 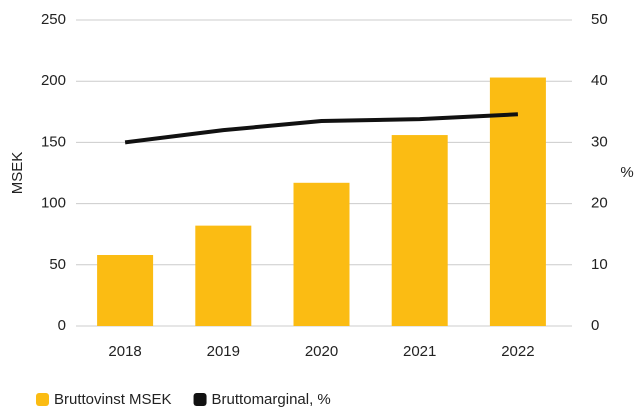 I want to click on x-tick-label: 2018, so click(x=124, y=351).